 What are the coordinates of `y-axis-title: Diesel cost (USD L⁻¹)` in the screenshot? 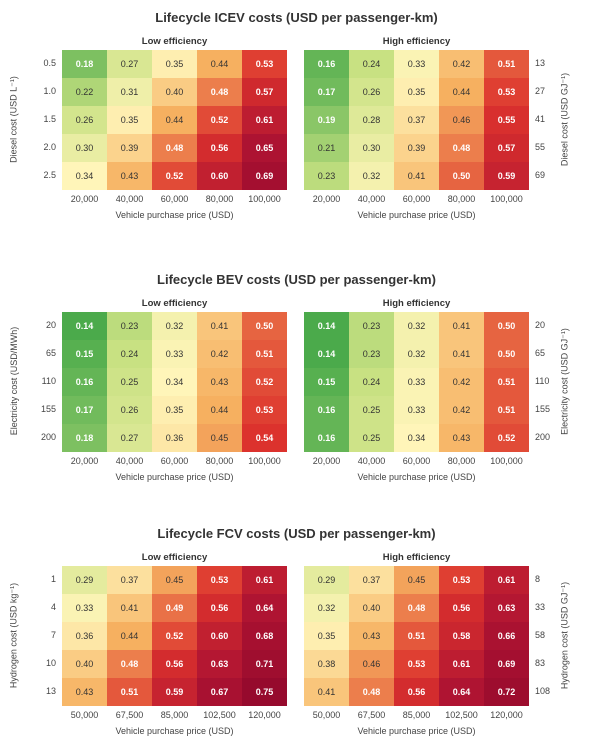 It's located at (13, 119).